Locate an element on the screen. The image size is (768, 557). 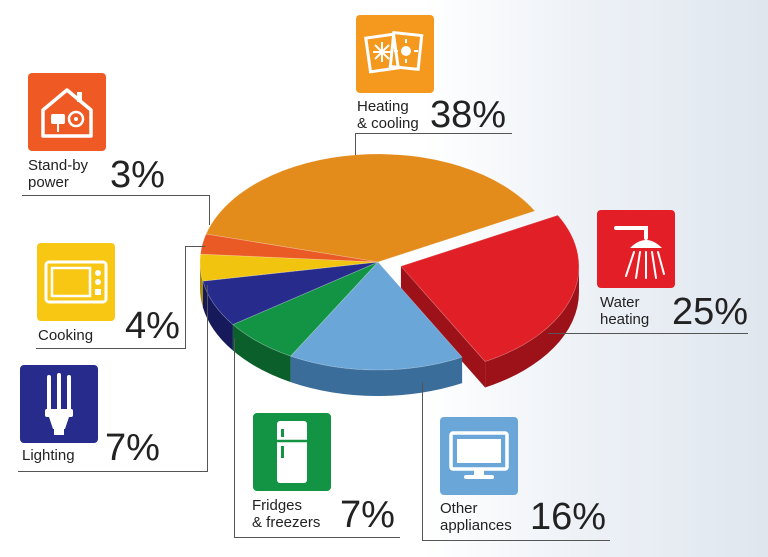
pie-slice-water-heating is located at coordinates (490, 288).